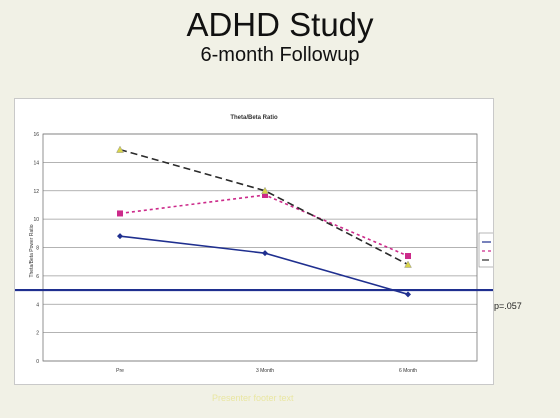 Image resolution: width=560 pixels, height=418 pixels. Describe the element at coordinates (508, 306) in the screenshot. I see `p-value-label: p=.057` at that location.